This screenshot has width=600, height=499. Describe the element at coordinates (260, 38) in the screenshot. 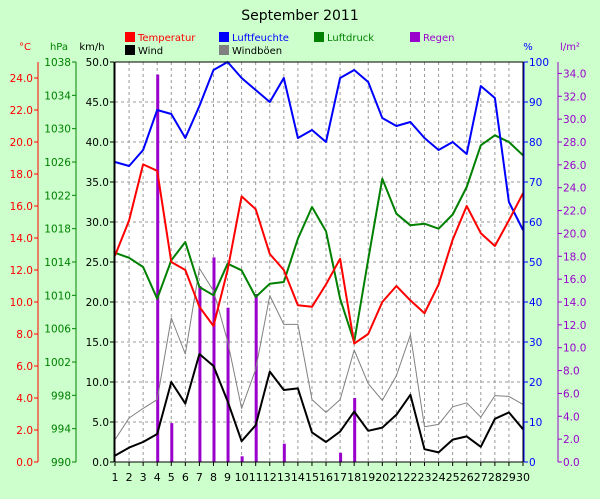

I see `legend-label-luftfeuchte: Luftfeuchte` at that location.